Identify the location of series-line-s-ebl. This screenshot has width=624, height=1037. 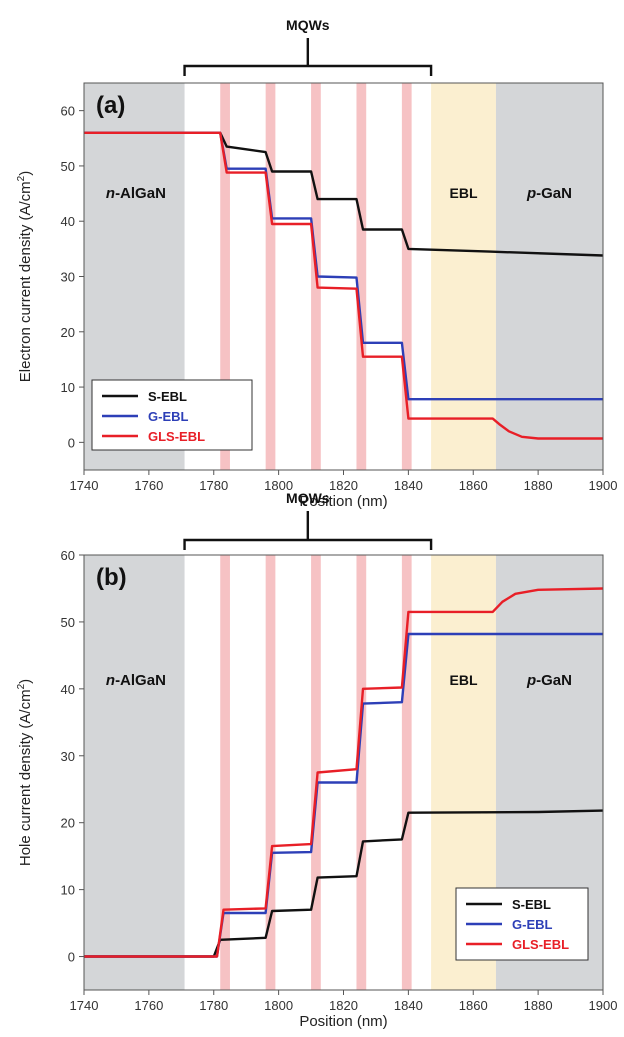
(344, 194).